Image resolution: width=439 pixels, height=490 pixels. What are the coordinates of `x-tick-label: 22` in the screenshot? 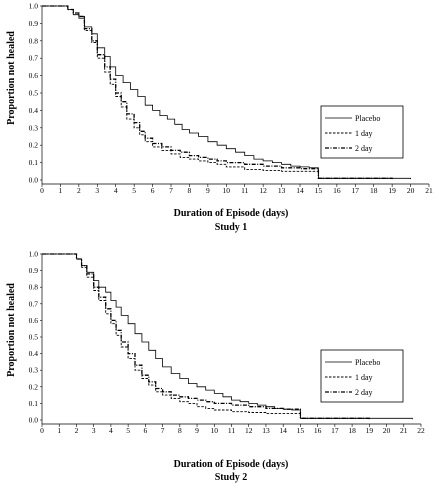 It's located at (421, 430).